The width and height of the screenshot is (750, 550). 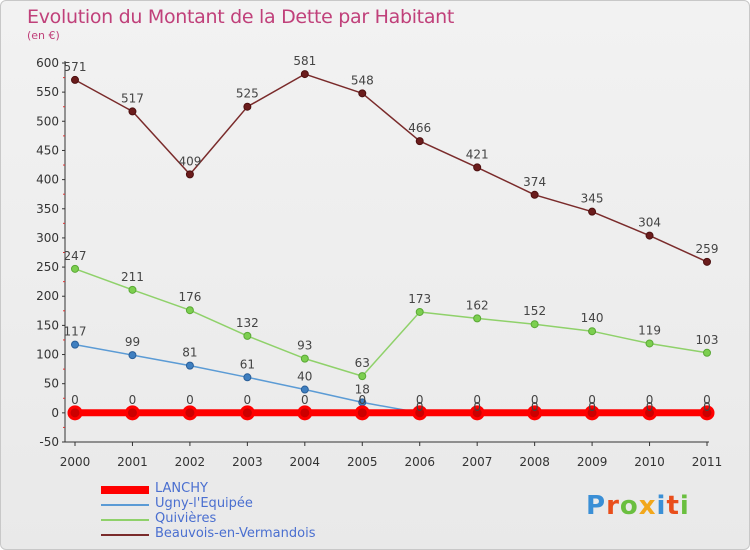 I want to click on data-label: 466, so click(x=419, y=128).